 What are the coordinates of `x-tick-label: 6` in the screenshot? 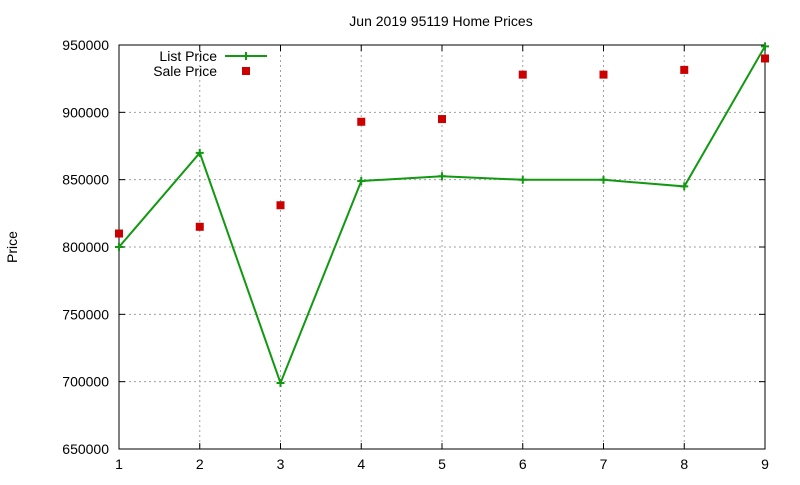 It's located at (523, 464).